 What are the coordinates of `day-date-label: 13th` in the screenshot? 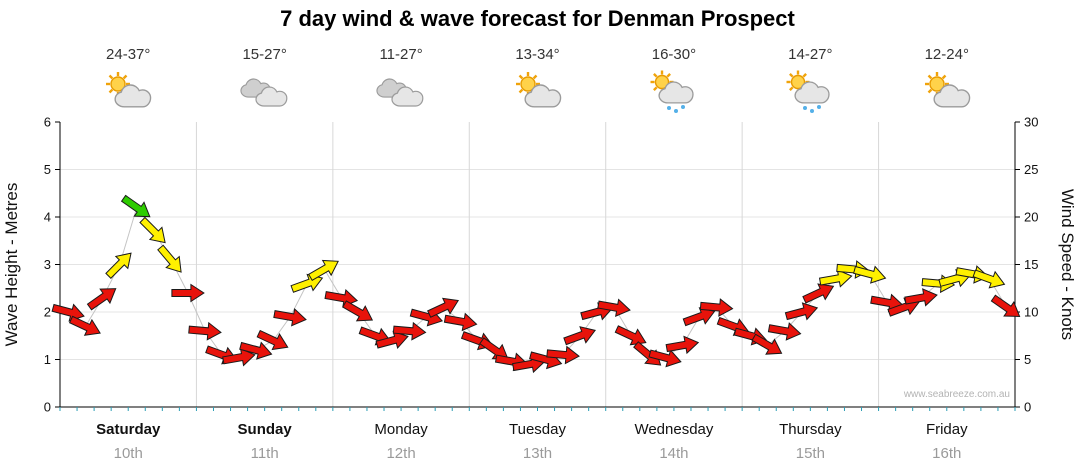 It's located at (537, 453).